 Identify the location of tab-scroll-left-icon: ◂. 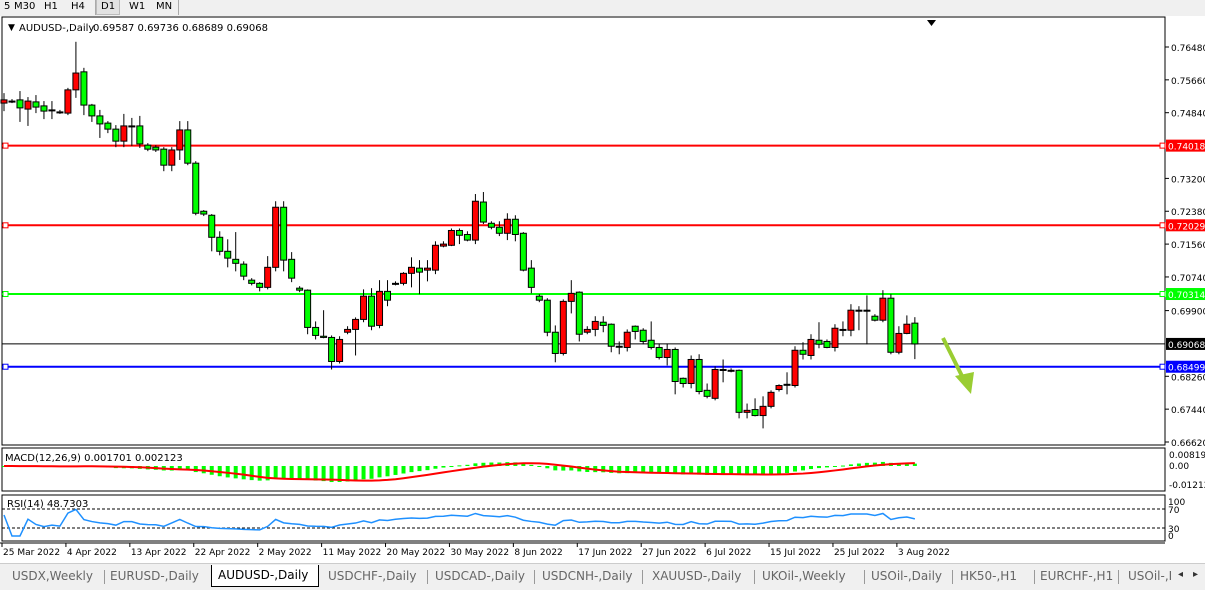
(1181, 574).